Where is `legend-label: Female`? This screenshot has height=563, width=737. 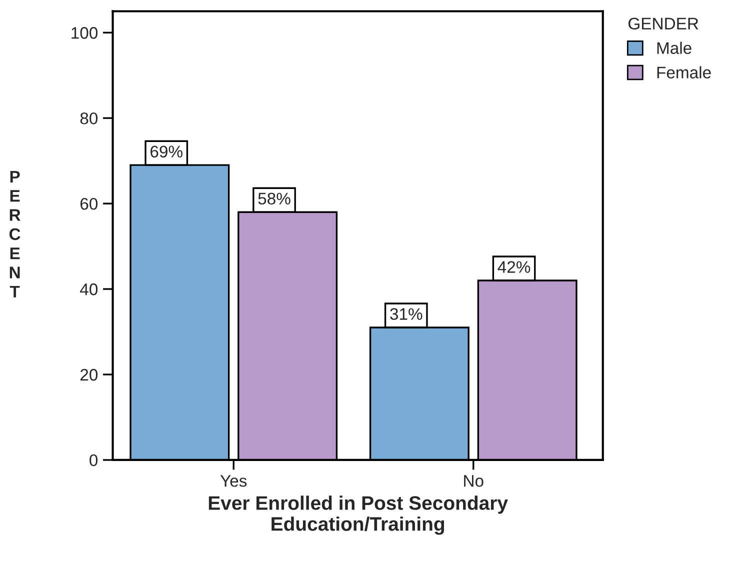 legend-label: Female is located at coordinates (684, 72).